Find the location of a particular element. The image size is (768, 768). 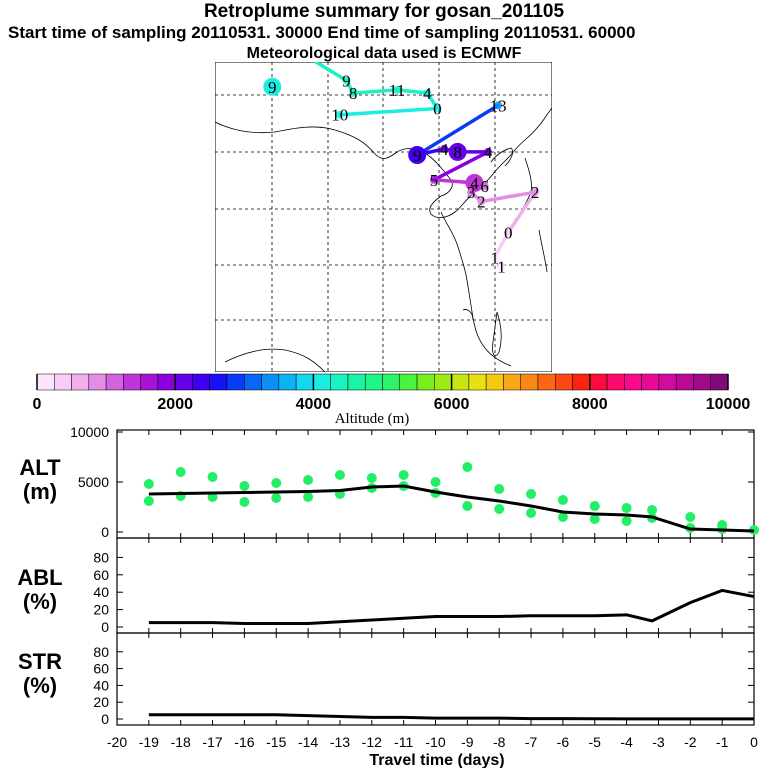

trajectory-day-label: 10 is located at coordinates (339, 115).